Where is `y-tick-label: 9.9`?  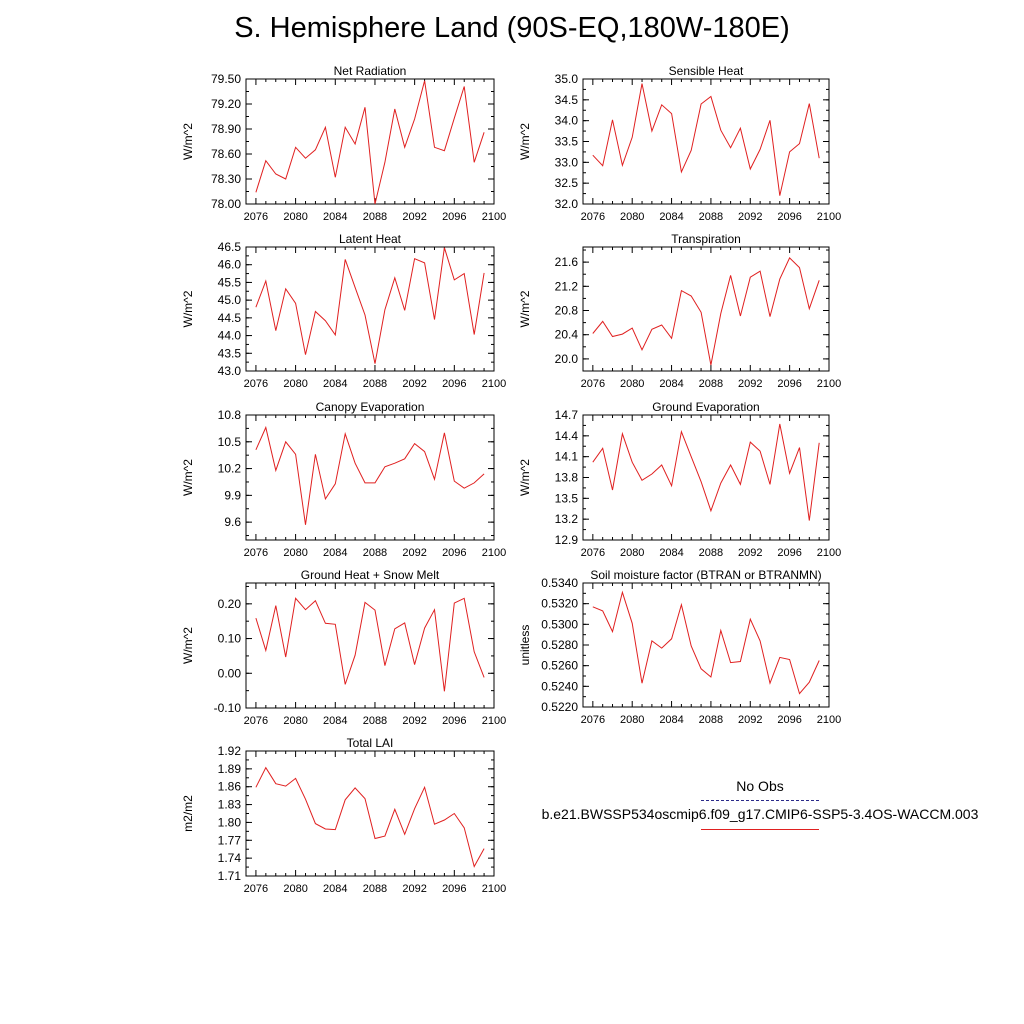 y-tick-label: 9.9 is located at coordinates (232, 495).